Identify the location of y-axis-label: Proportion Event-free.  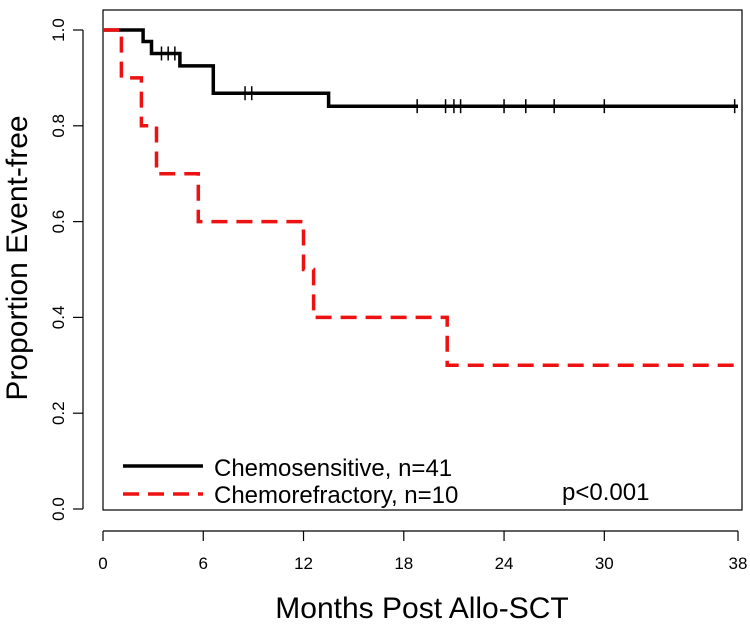
(17, 257).